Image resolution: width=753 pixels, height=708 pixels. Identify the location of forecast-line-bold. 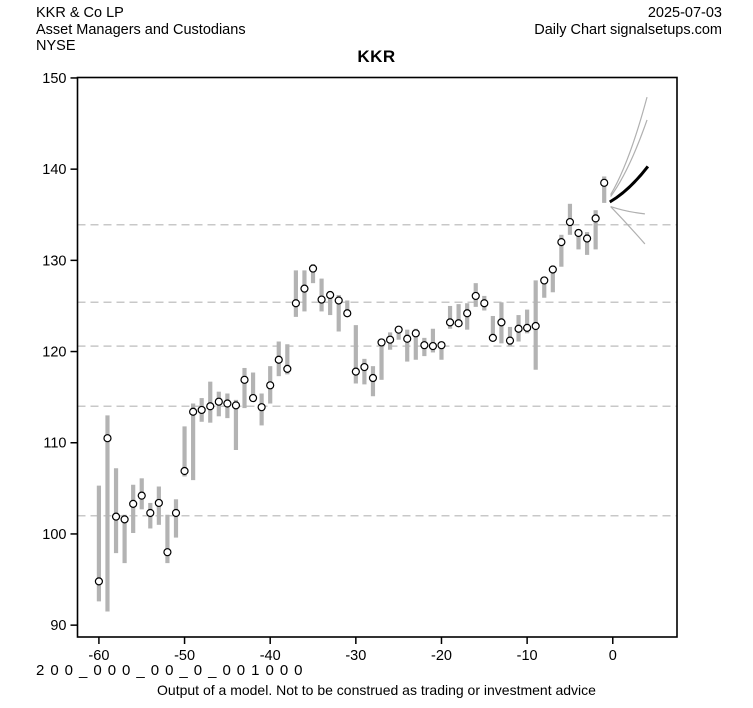
(629, 184).